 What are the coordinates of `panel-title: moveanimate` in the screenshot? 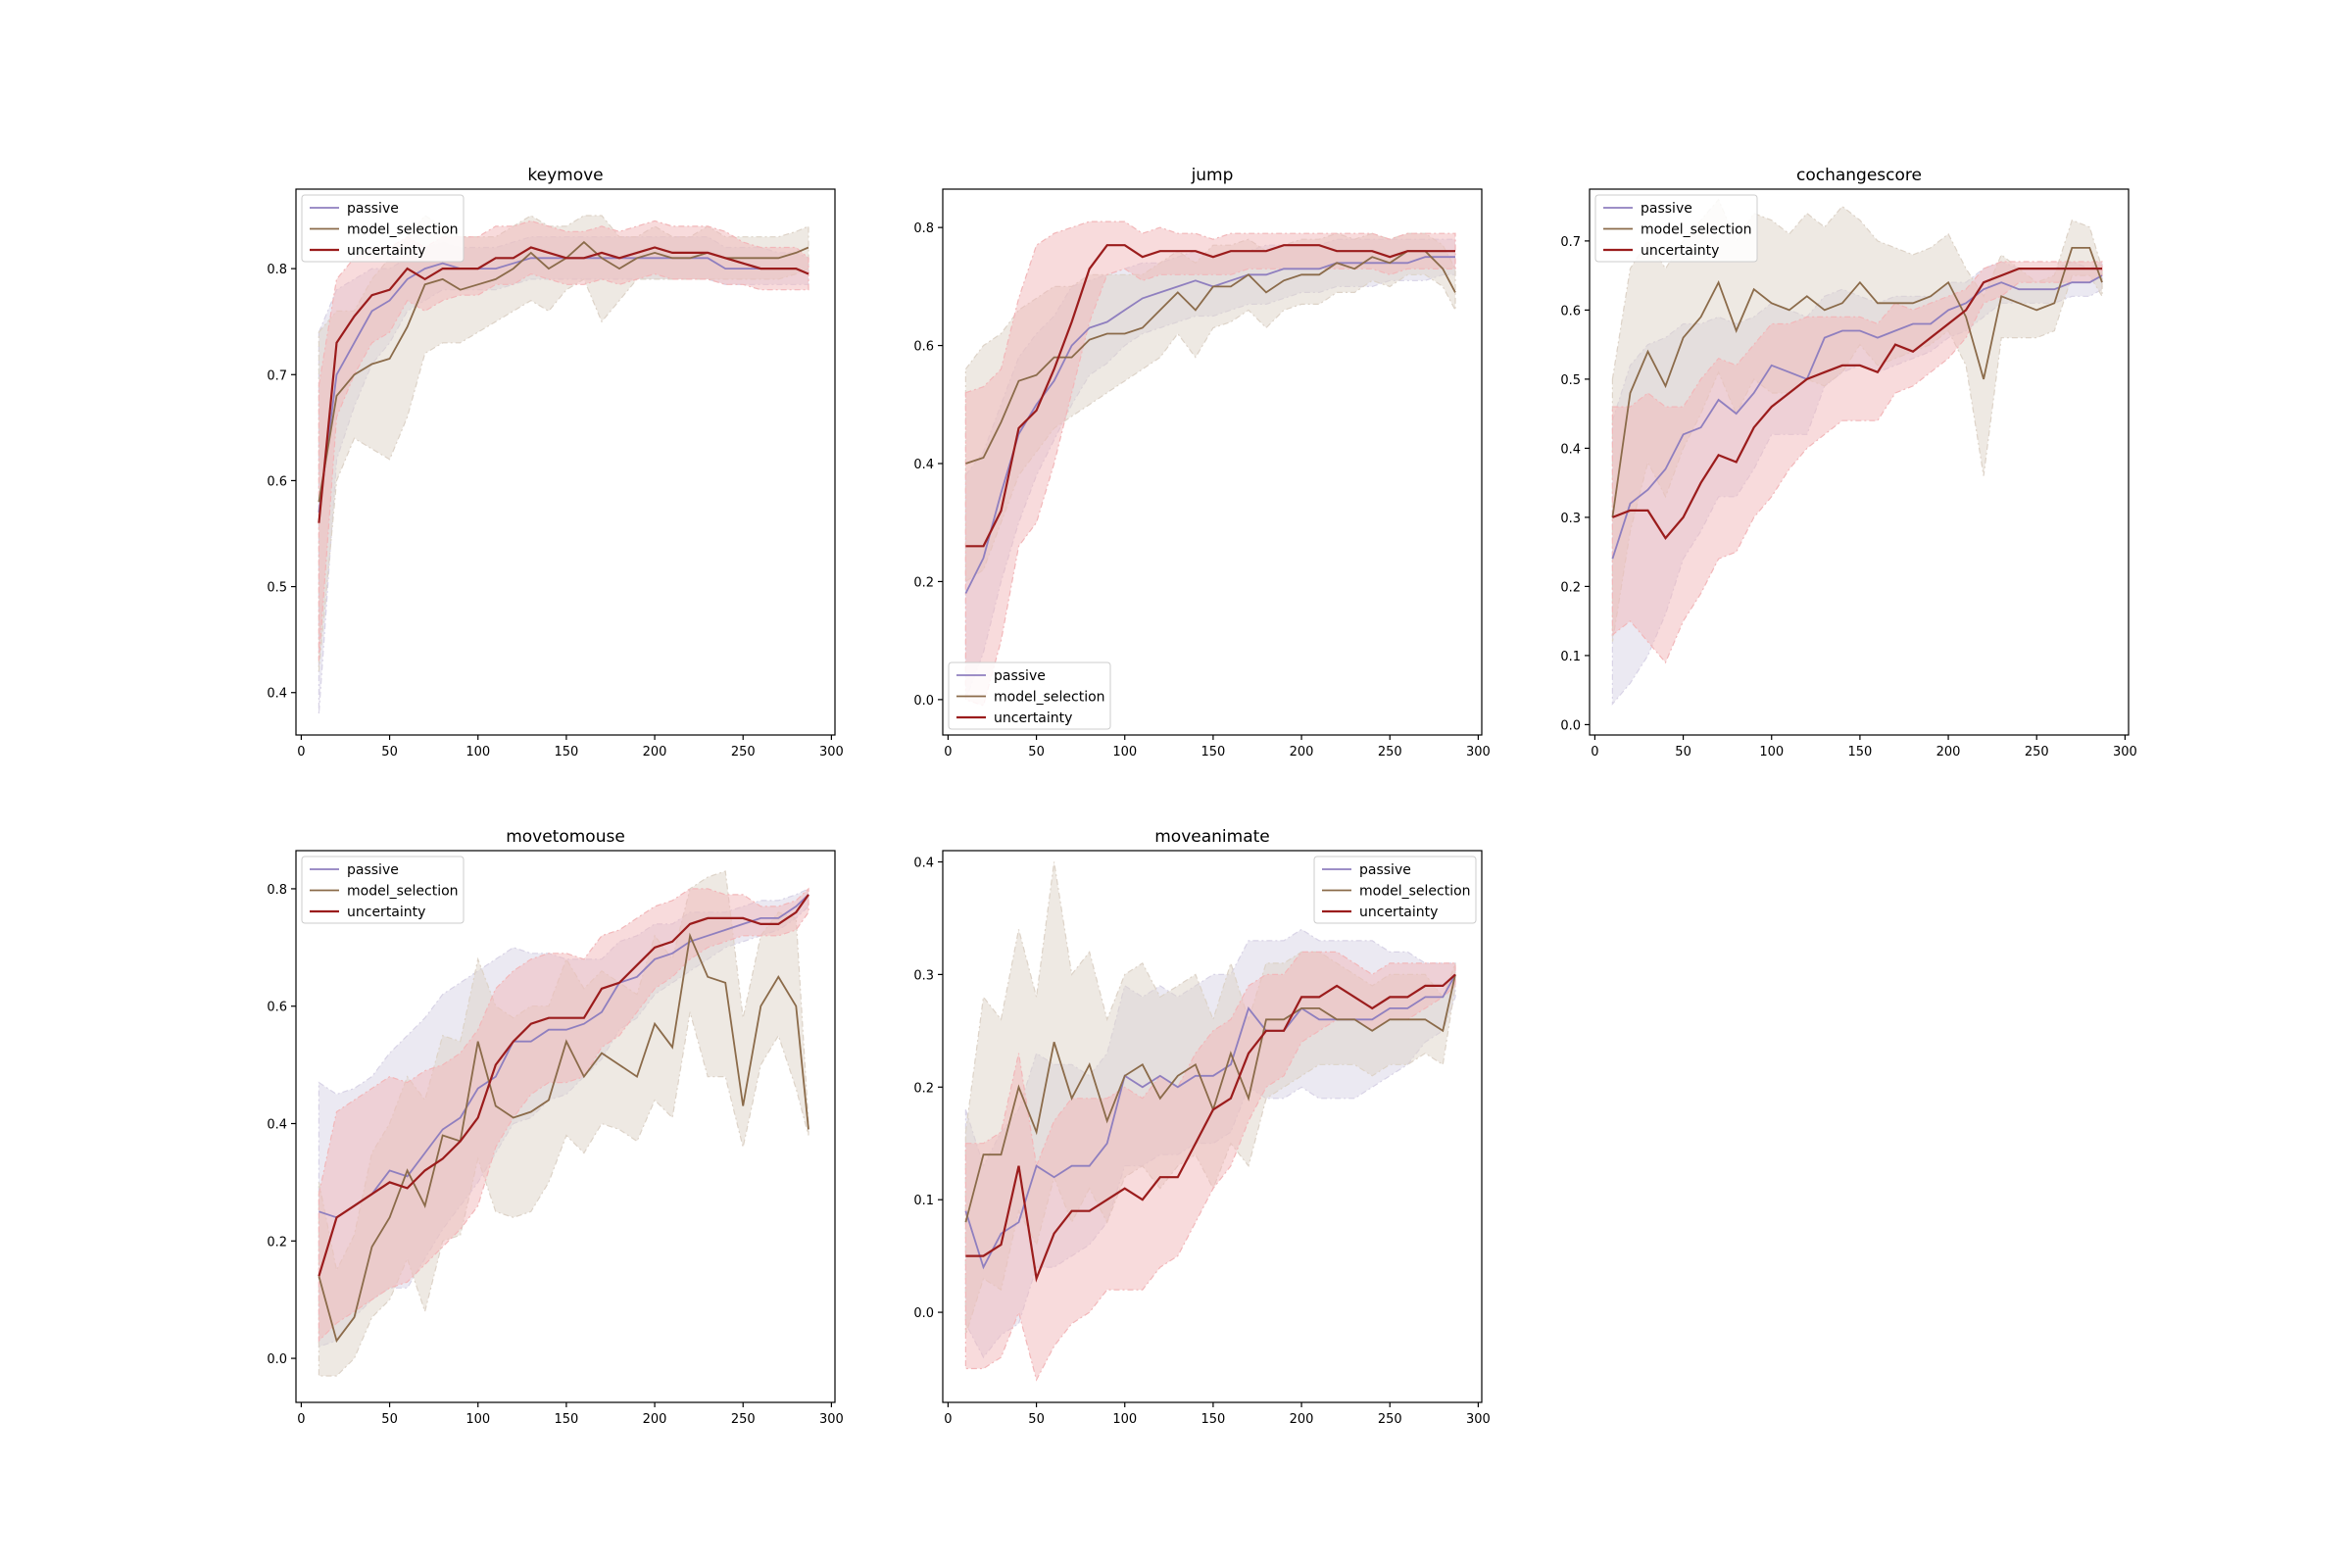 It's located at (1212, 837).